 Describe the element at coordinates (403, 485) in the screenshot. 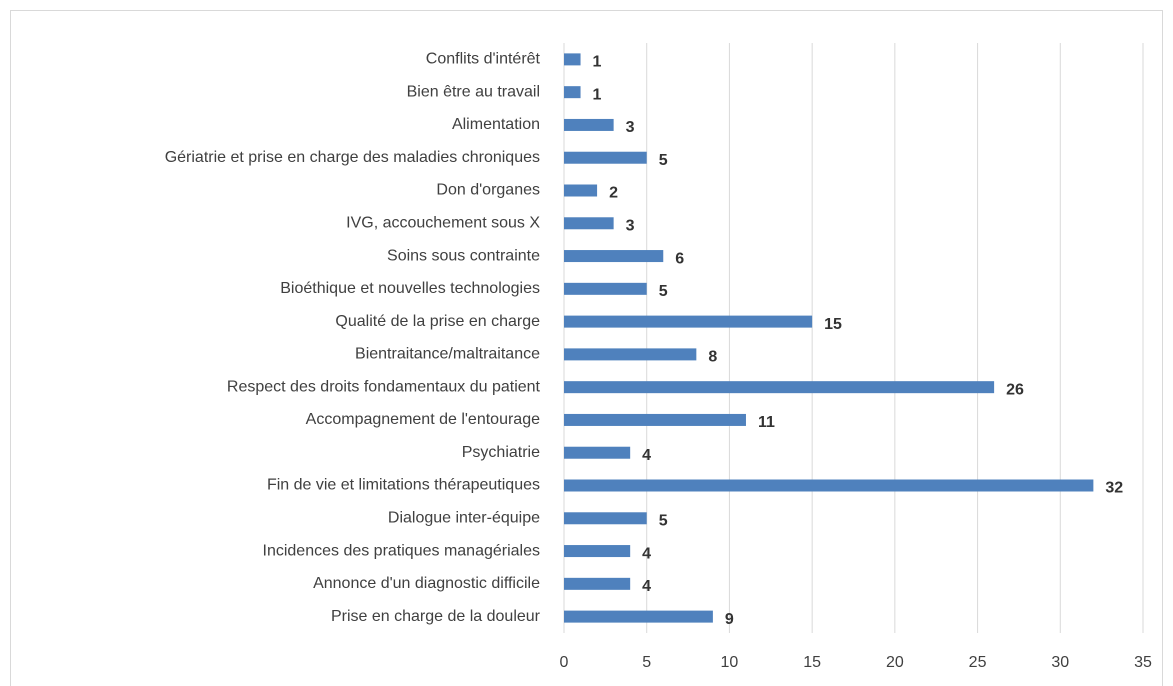

I see `y-tick-label: Fin de vie et limitations thérapeutiques` at that location.